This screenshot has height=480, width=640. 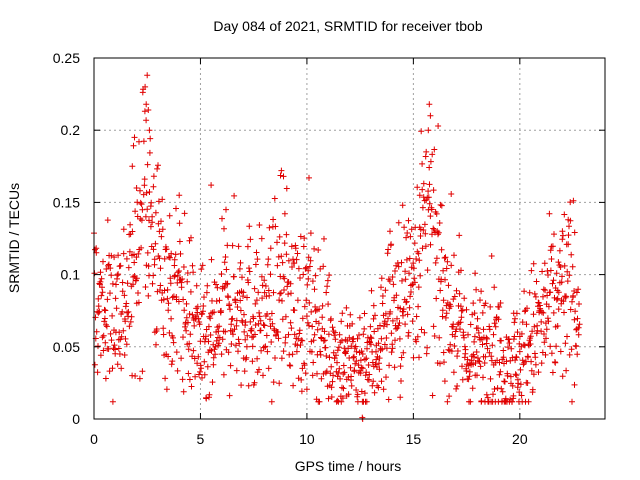 I want to click on y-tick-label: 0.05, so click(x=66, y=347).